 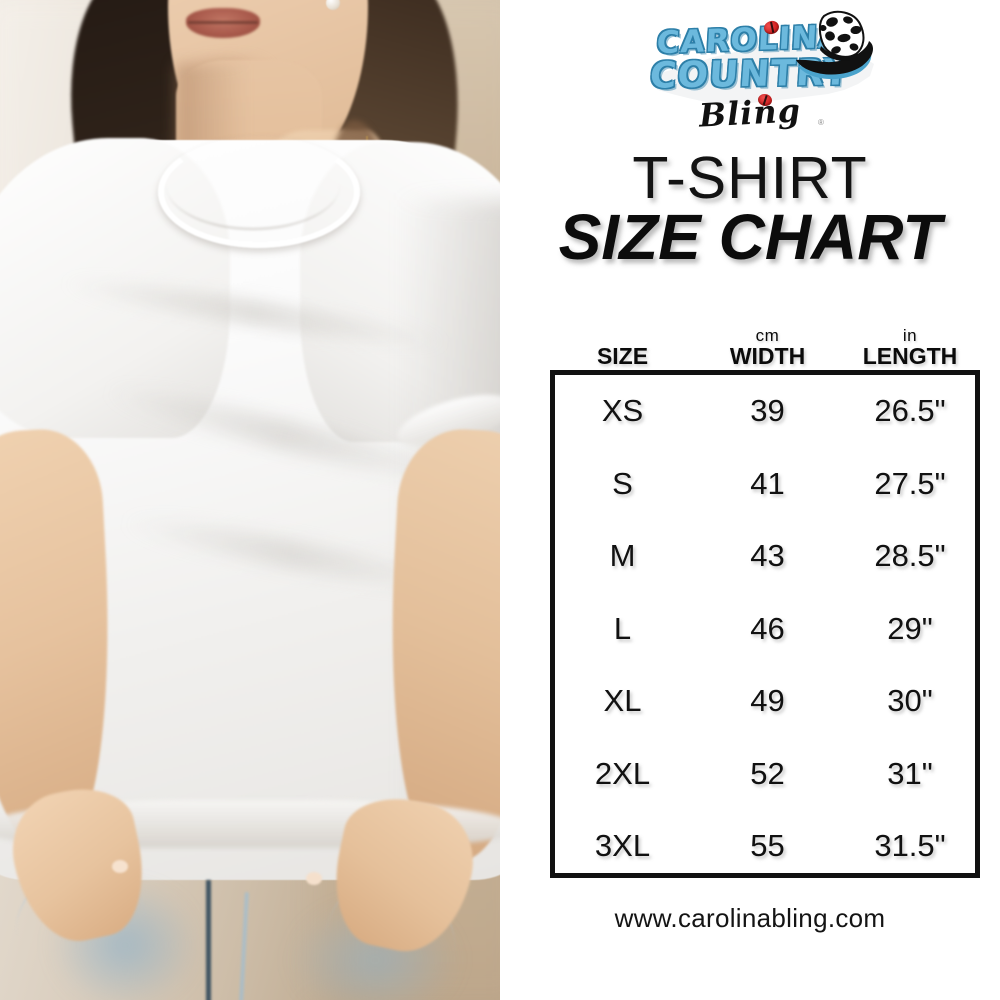 I want to click on jeans-fly-seam, so click(x=208, y=940).